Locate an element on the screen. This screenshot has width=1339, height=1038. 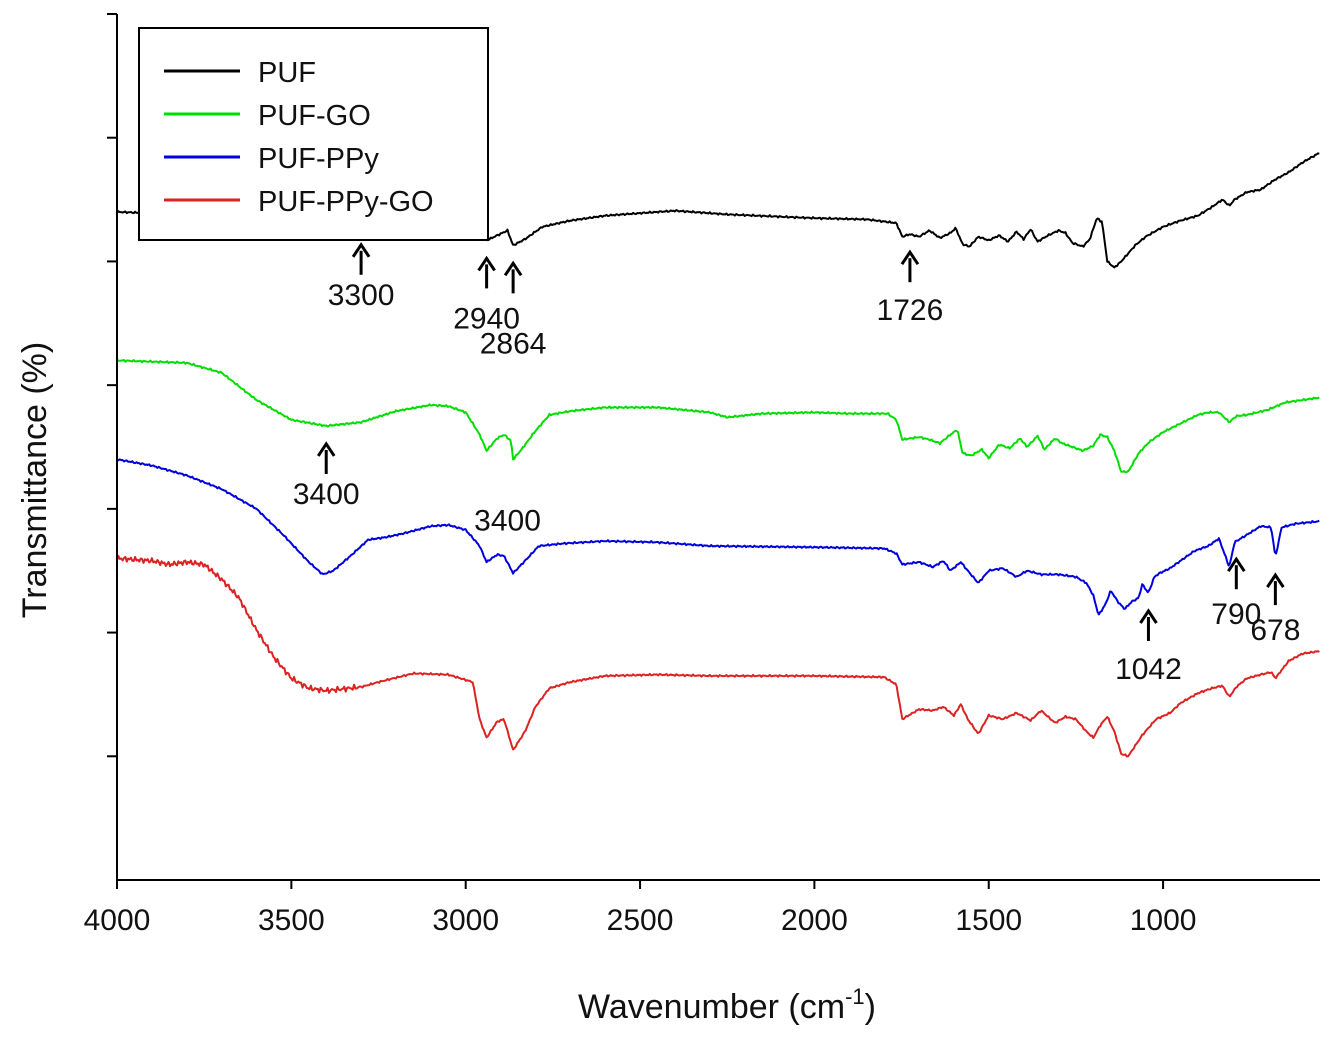
annotation-label: 678 is located at coordinates (1275, 630).